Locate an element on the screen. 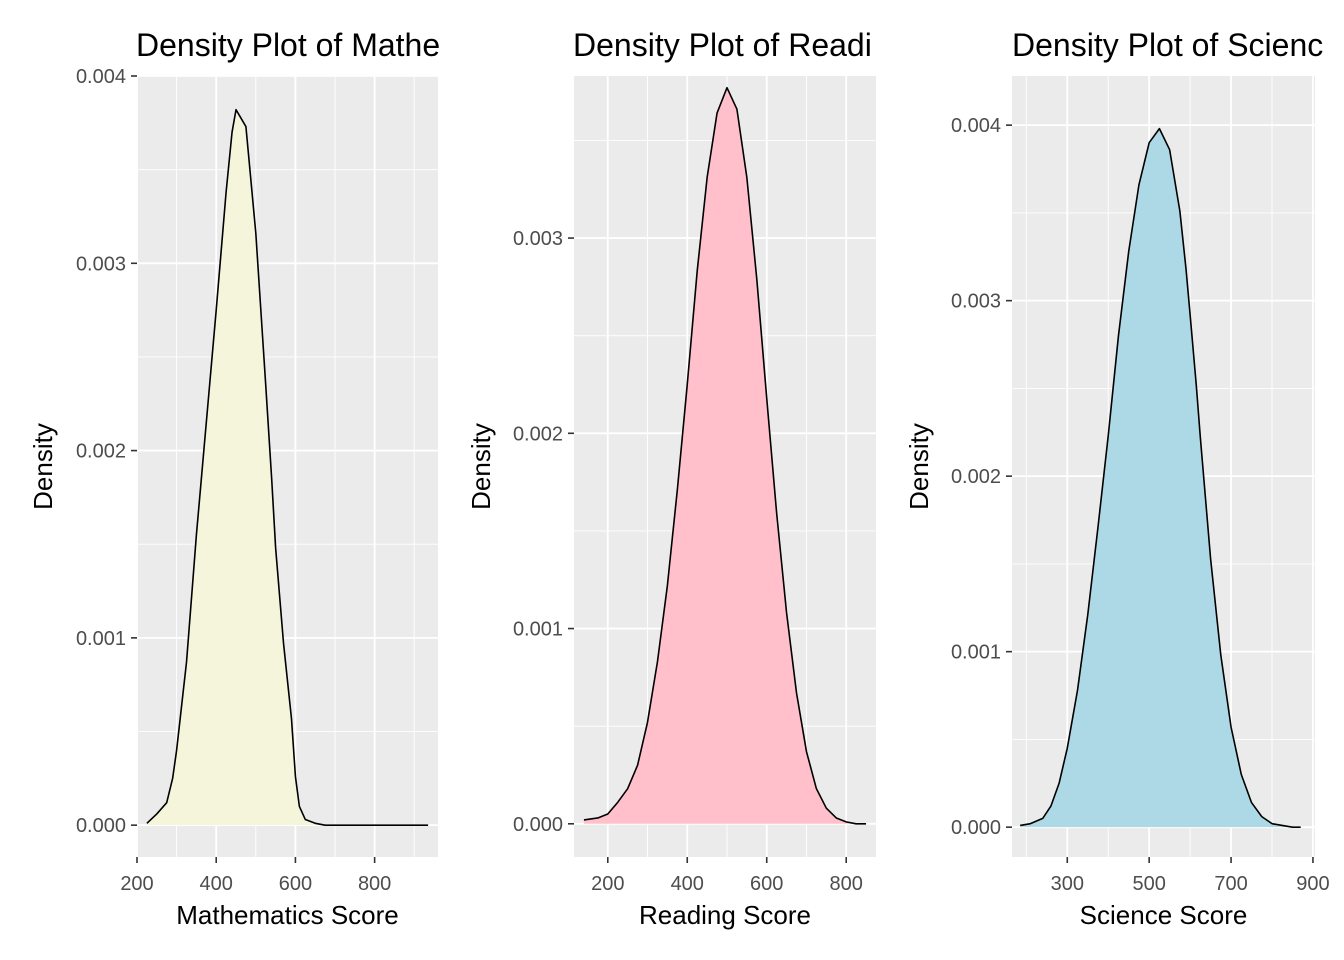 The width and height of the screenshot is (1344, 960). plot-title: Density Plot of Mathe is located at coordinates (288, 45).